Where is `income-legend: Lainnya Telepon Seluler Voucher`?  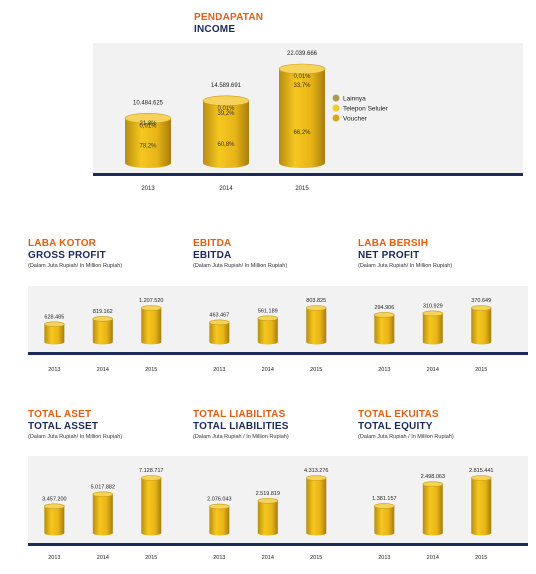 income-legend: Lainnya Telepon Seluler Voucher is located at coordinates (360, 108).